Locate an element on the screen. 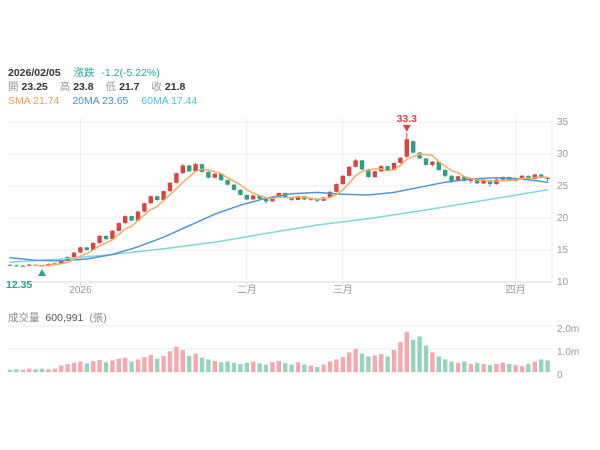 The width and height of the screenshot is (600, 450). volume-value: 600,991 is located at coordinates (64, 318).